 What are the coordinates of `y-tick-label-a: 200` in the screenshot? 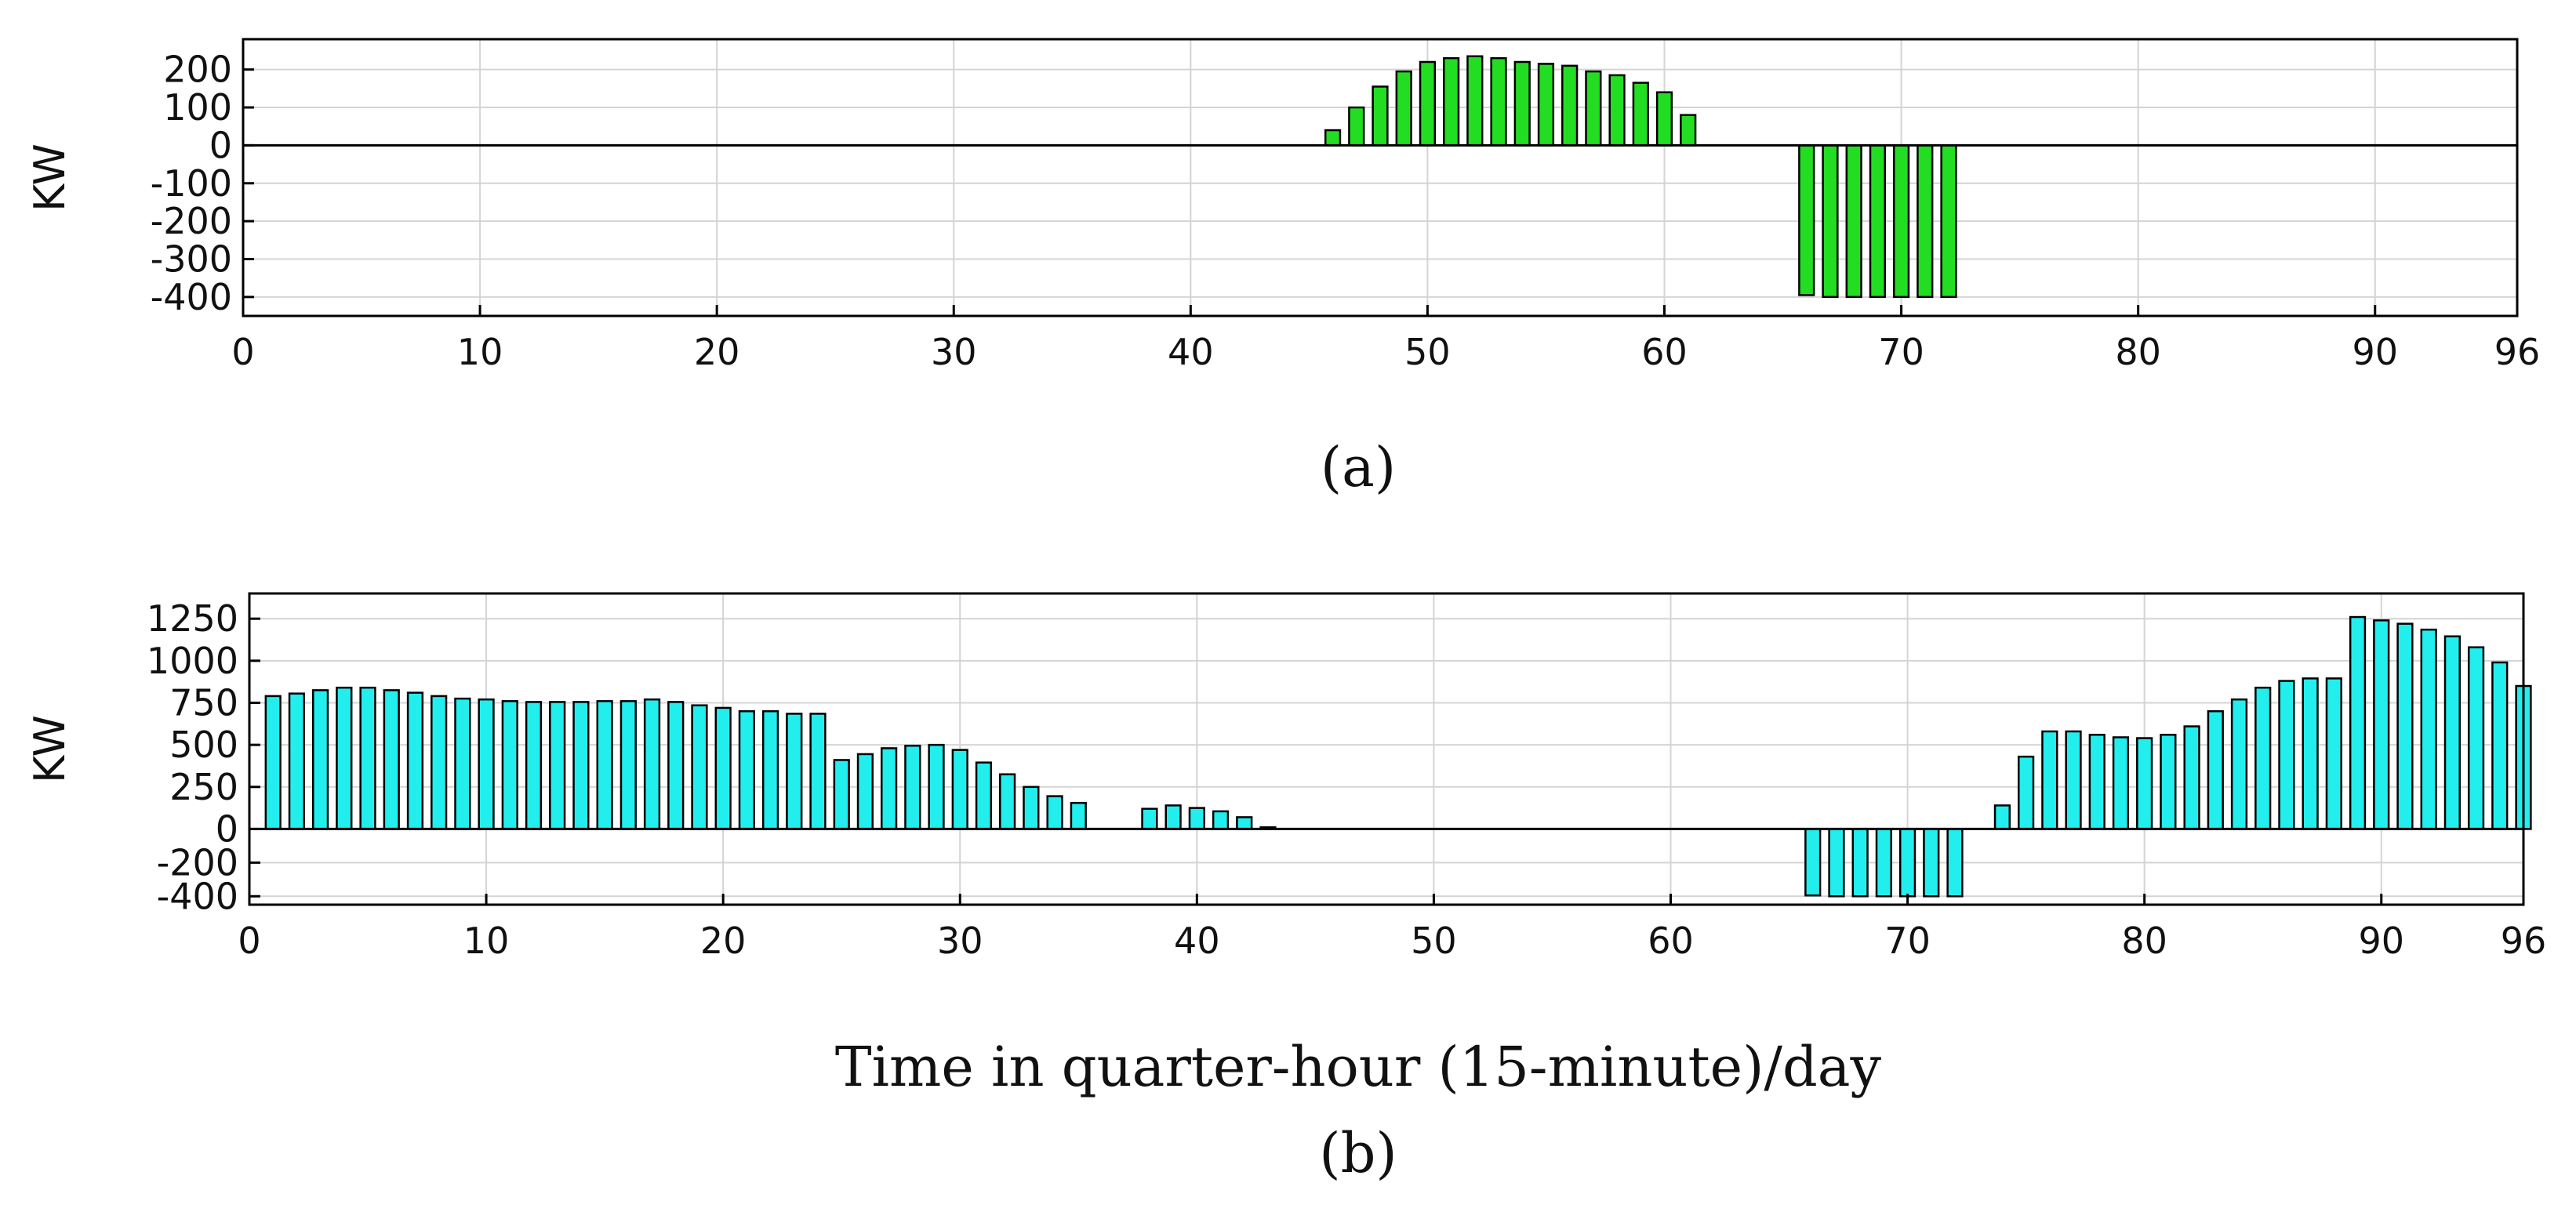 It's located at (197, 70).